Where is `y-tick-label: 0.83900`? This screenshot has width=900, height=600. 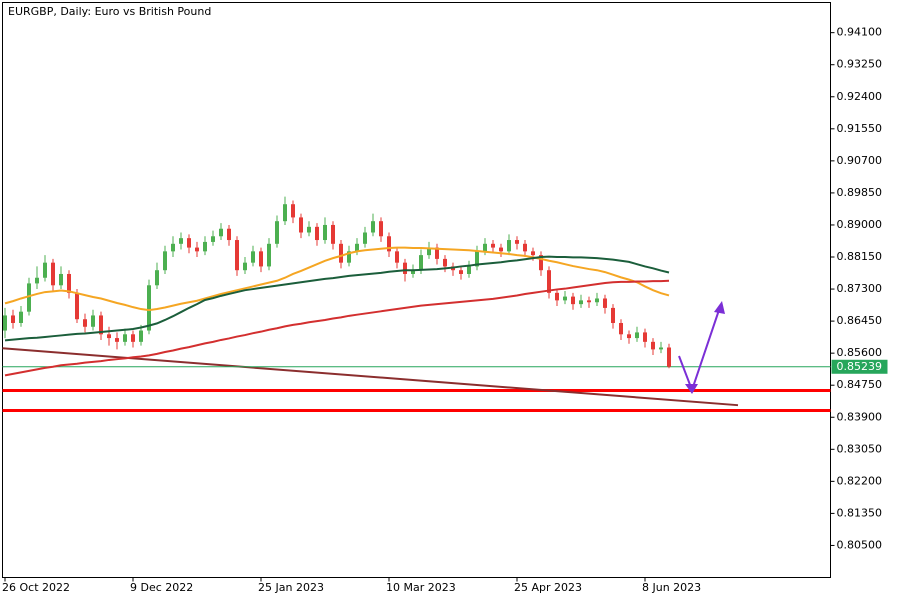
y-tick-label: 0.83900 is located at coordinates (860, 416).